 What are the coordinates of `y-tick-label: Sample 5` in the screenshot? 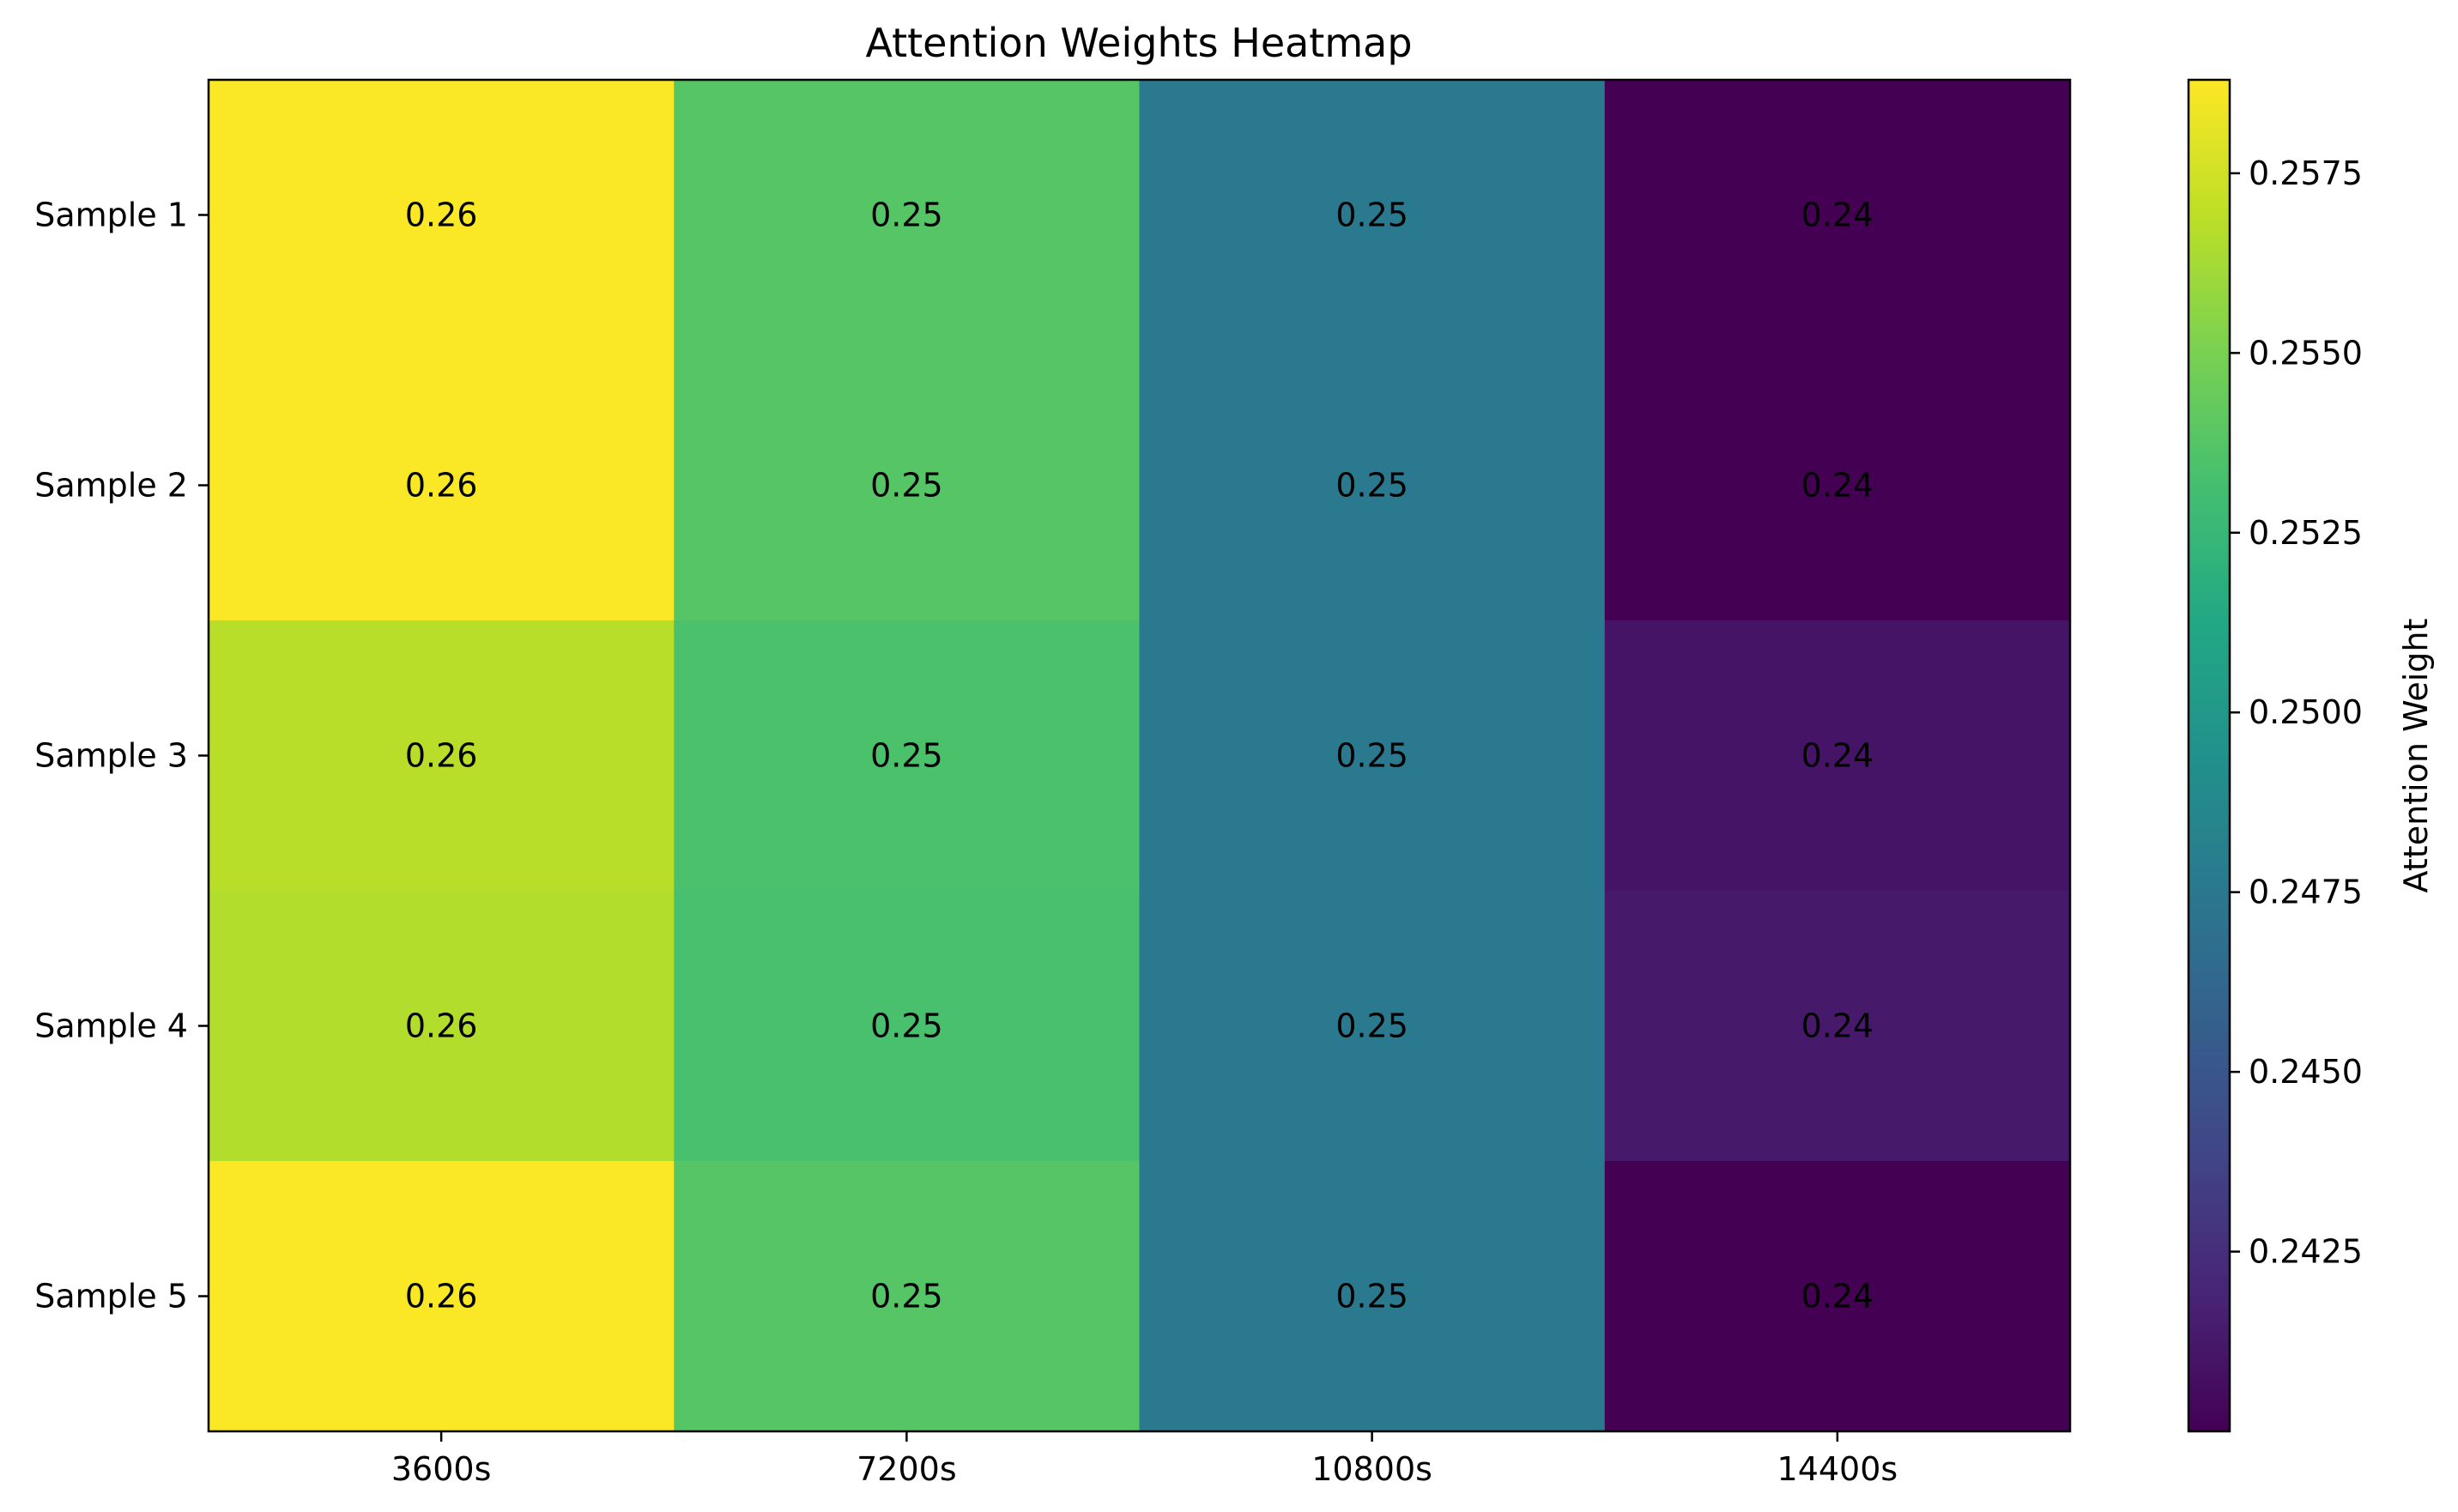 It's located at (111, 1296).